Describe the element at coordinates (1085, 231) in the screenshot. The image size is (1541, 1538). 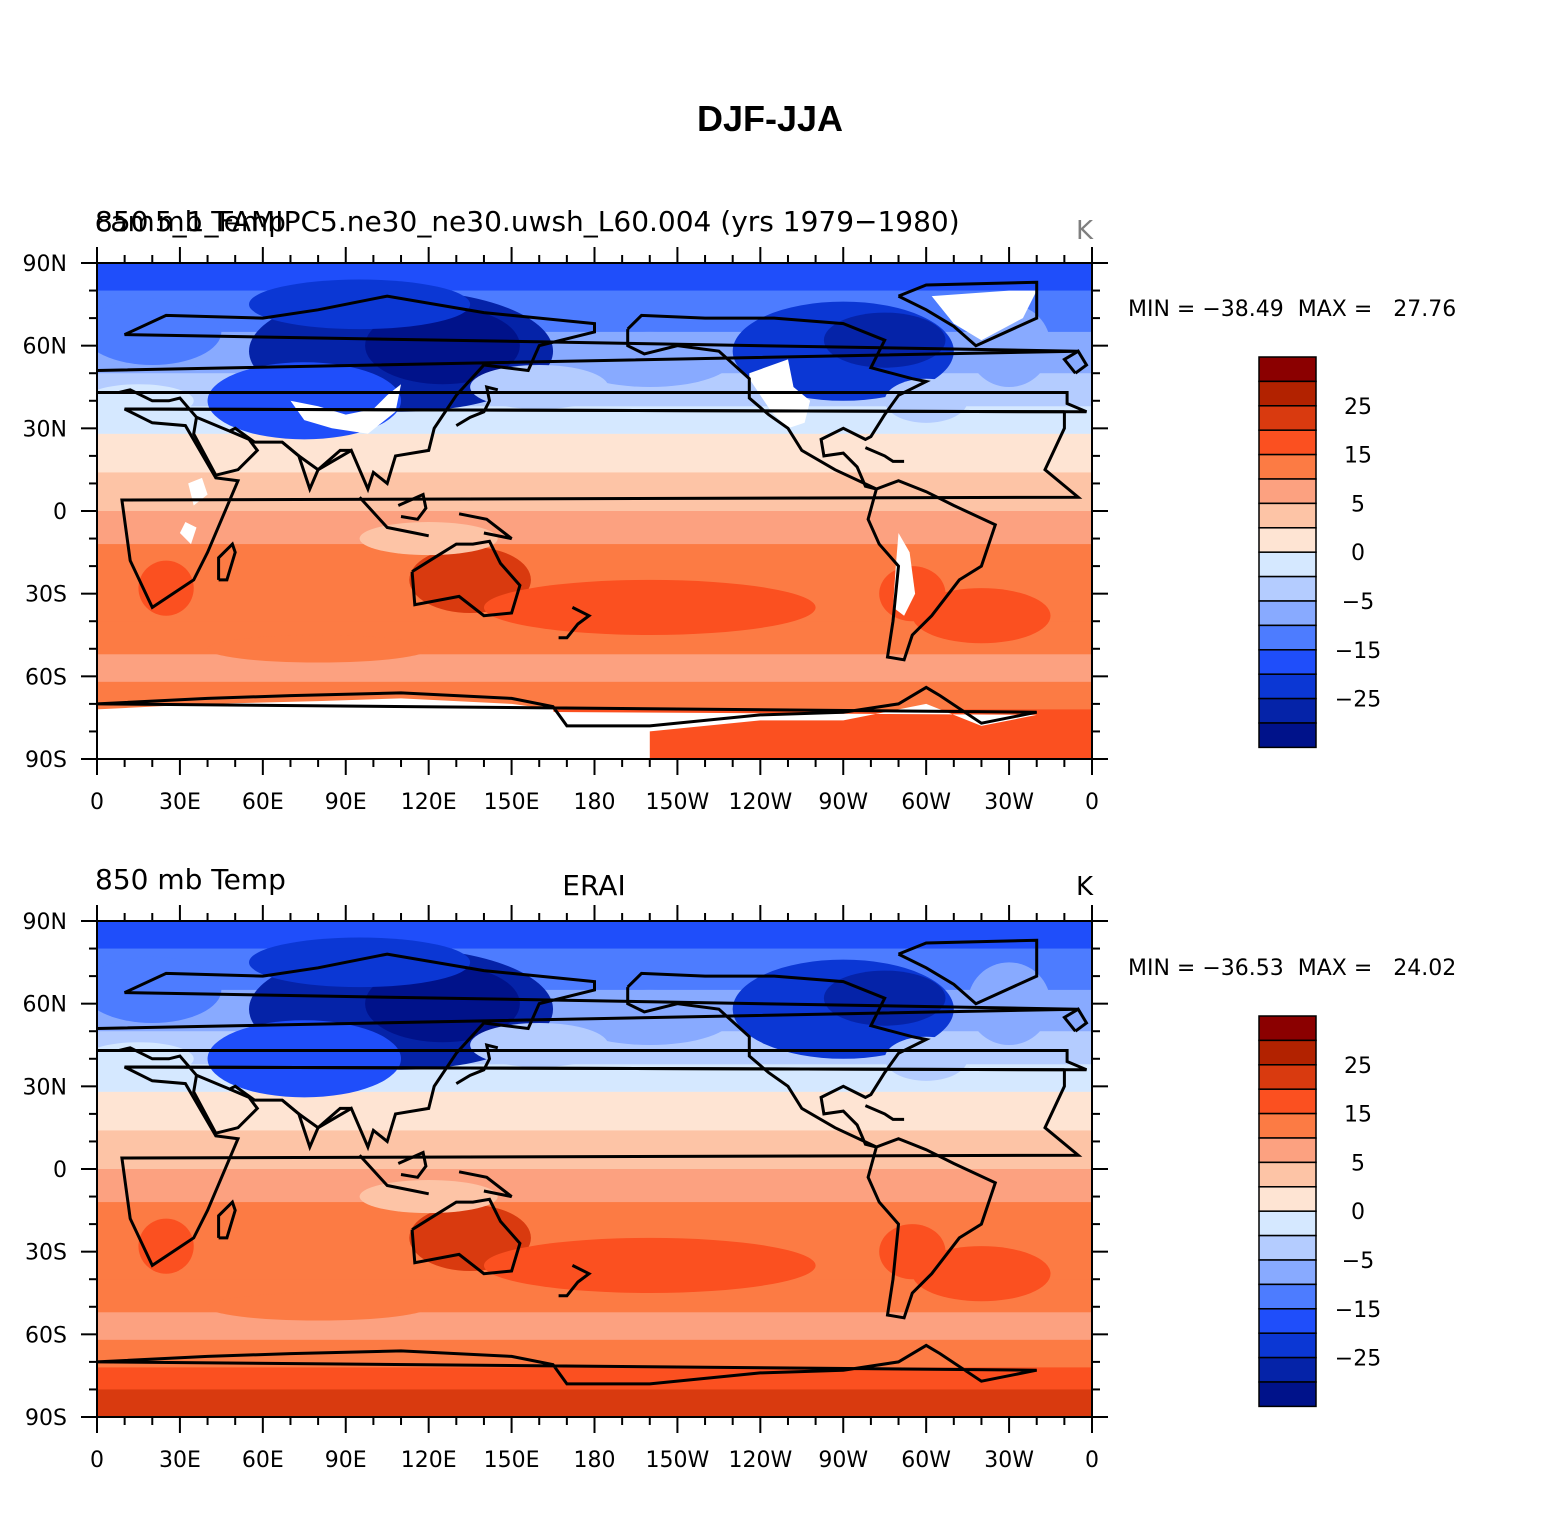
I see `units-label: K` at that location.